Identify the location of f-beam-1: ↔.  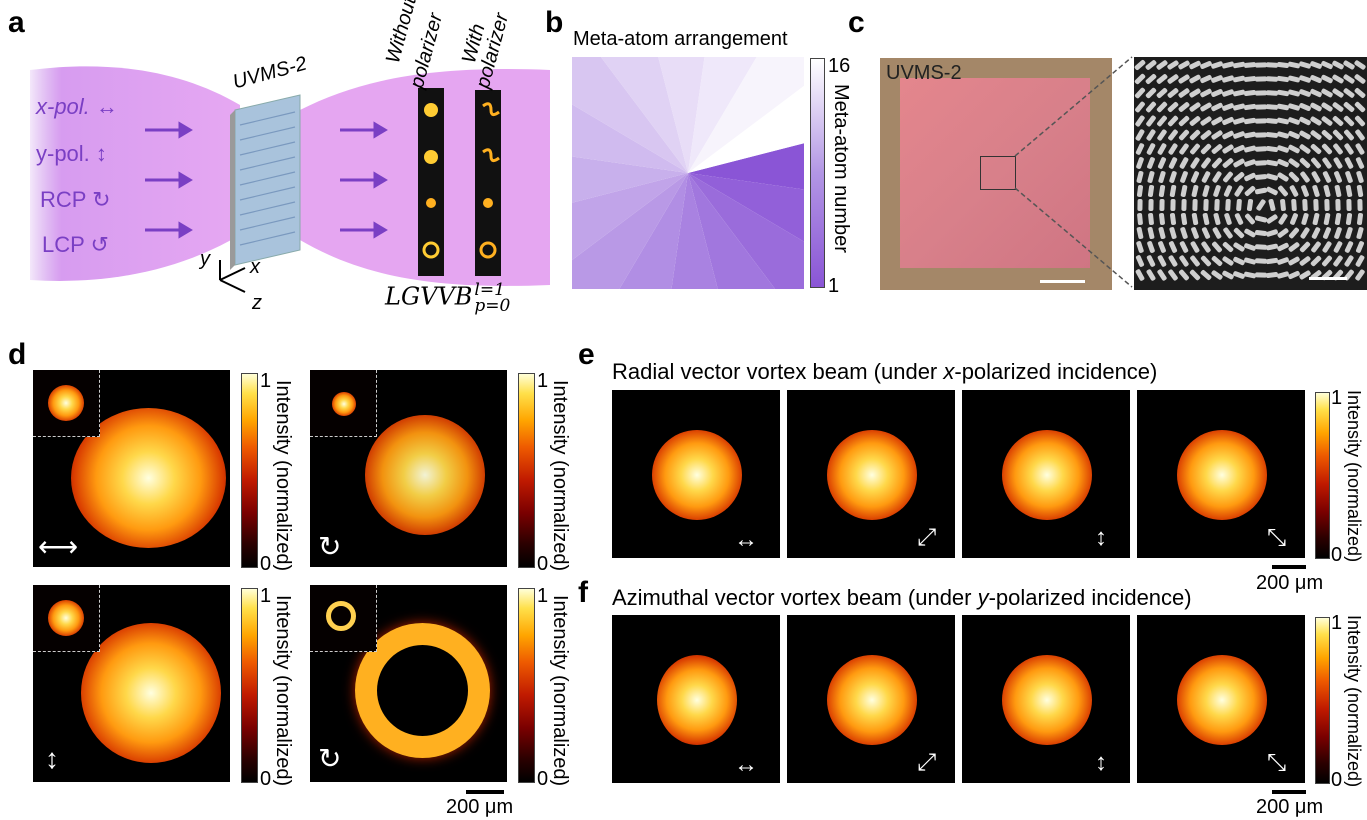
(696, 699).